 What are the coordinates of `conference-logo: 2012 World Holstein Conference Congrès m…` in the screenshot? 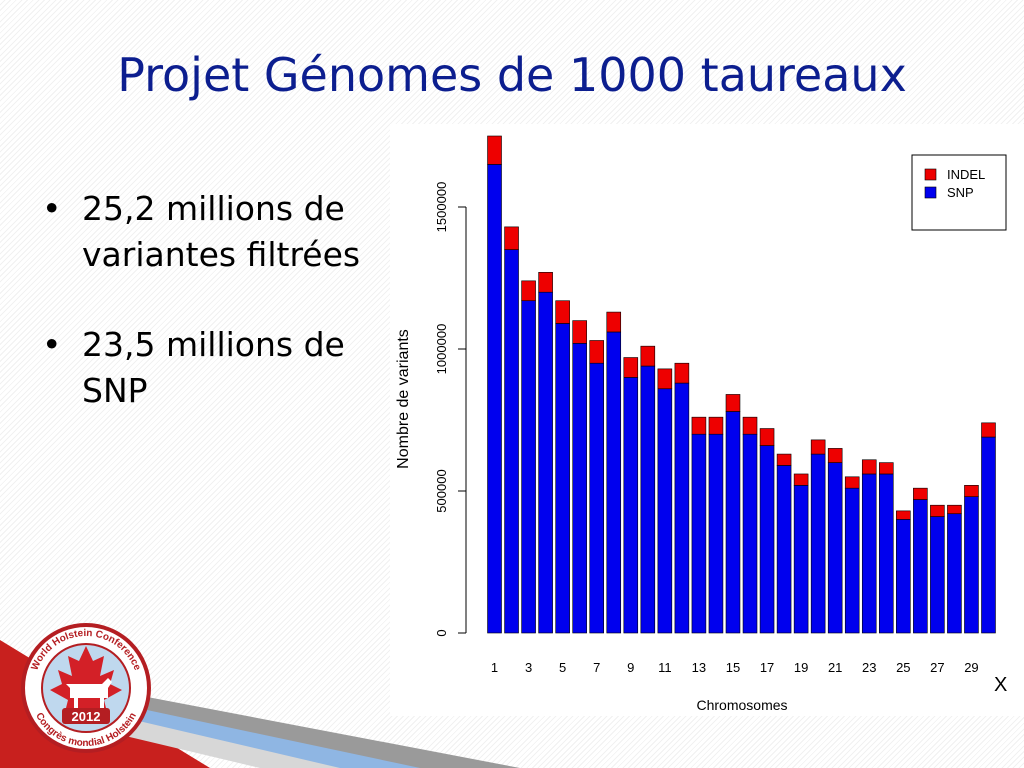 It's located at (86, 688).